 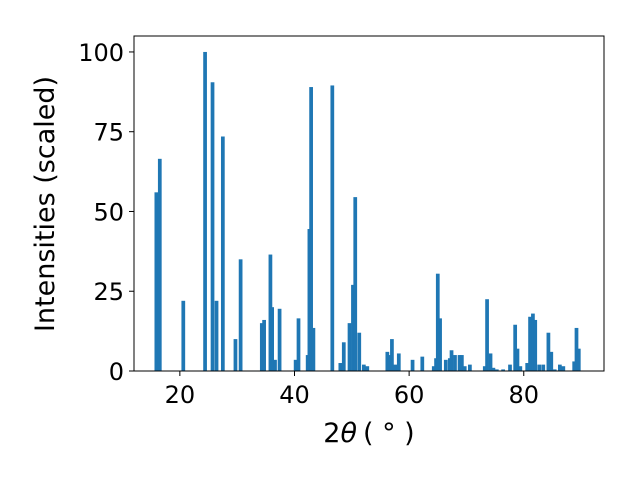 I want to click on x-axis-label-main: 2, so click(x=331, y=433).